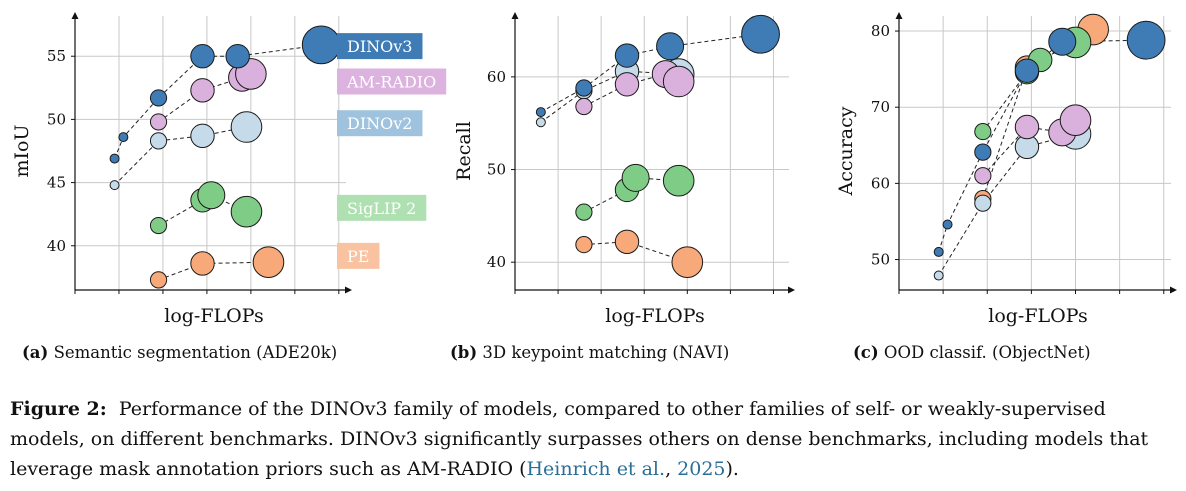  Describe the element at coordinates (56, 183) in the screenshot. I see `y-tick-label: 45` at that location.